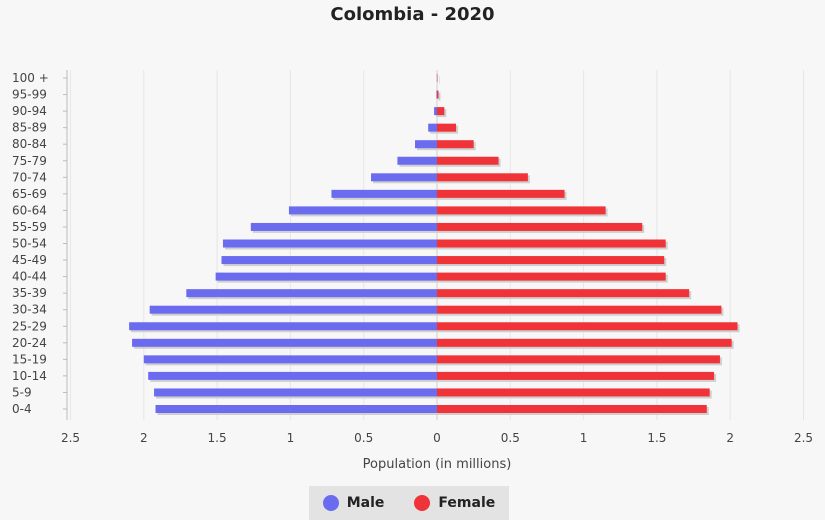 The height and width of the screenshot is (520, 825). Describe the element at coordinates (30, 78) in the screenshot. I see `y-tick-label: 100 +` at that location.